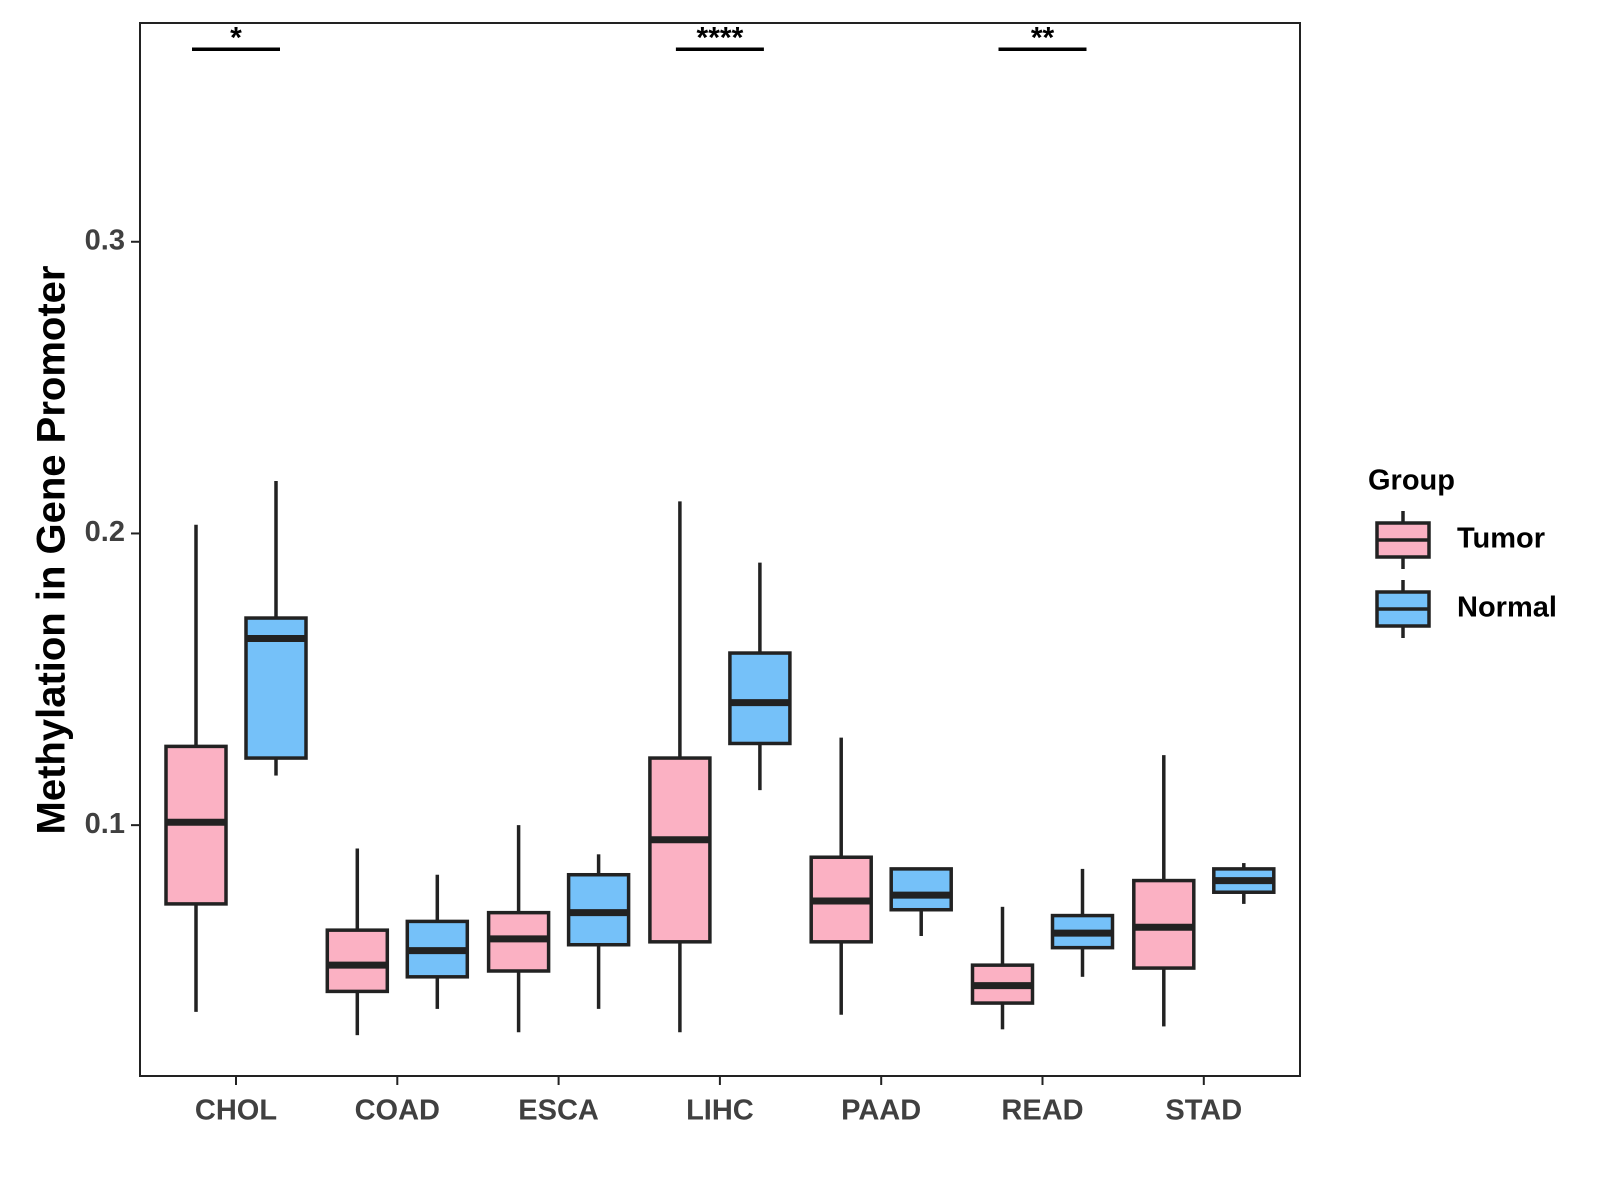 This screenshot has height=1200, width=1600. What do you see at coordinates (196, 768) in the screenshot?
I see `box-tumor-chol` at bounding box center [196, 768].